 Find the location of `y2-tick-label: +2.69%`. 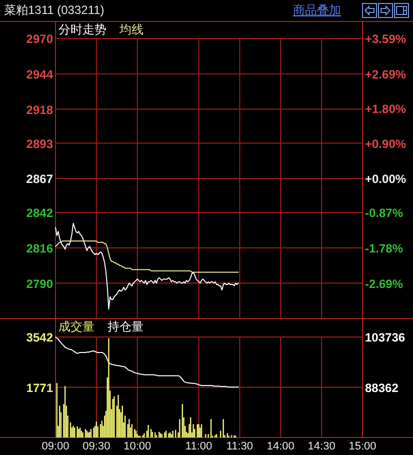

y2-tick-label: +2.69% is located at coordinates (385, 74).